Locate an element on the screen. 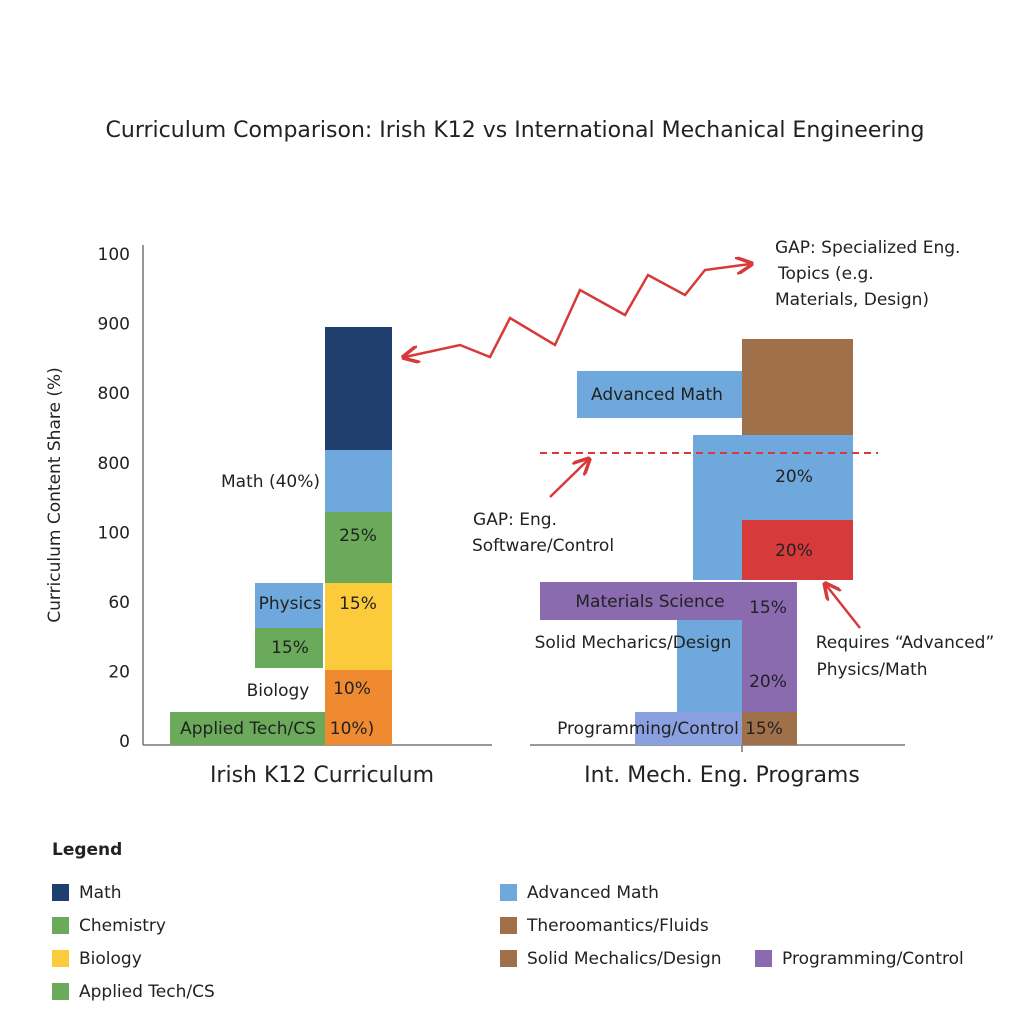 This screenshot has height=1024, width=1024. annotation: Software/Control is located at coordinates (543, 546).